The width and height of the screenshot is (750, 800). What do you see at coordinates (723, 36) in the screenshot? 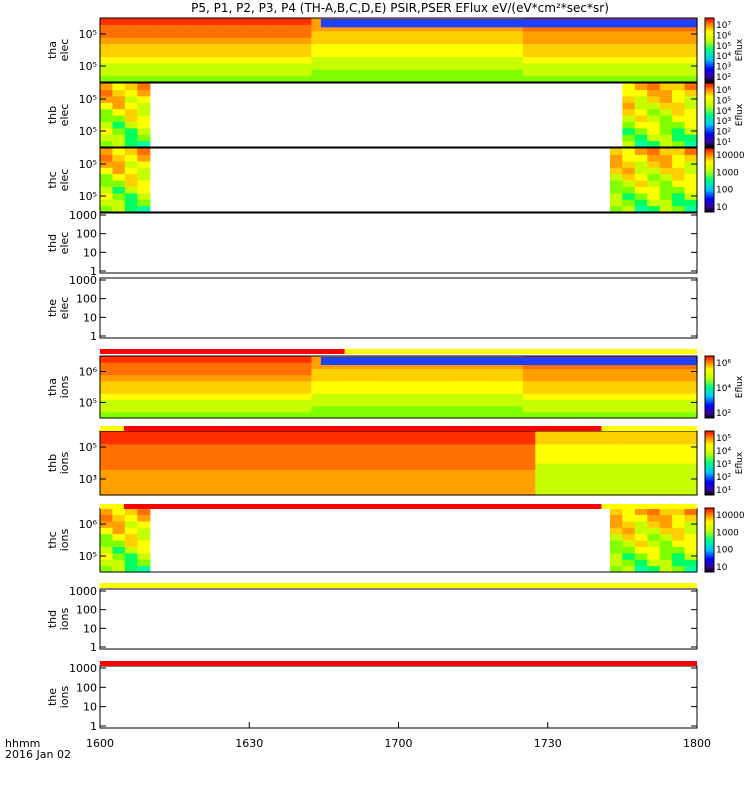
I see `colorbar-tick-label: 10⁶` at bounding box center [723, 36].